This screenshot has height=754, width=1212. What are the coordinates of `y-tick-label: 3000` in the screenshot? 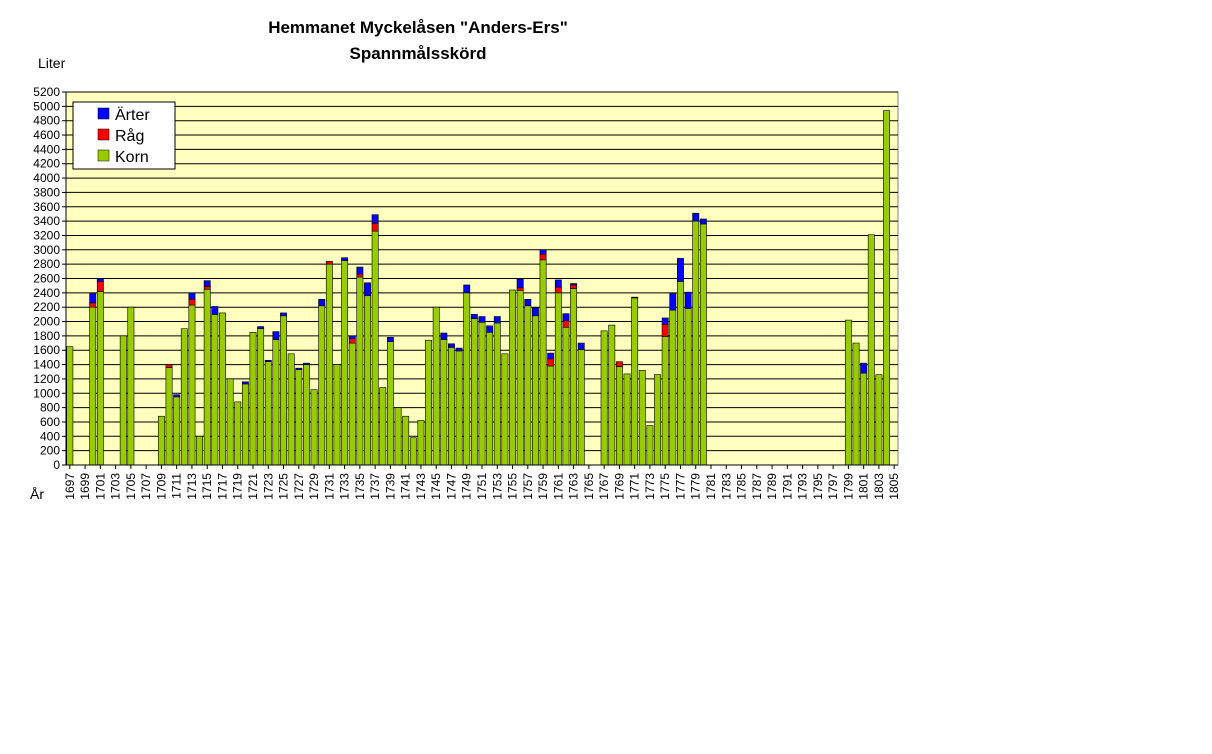 It's located at (46, 250).